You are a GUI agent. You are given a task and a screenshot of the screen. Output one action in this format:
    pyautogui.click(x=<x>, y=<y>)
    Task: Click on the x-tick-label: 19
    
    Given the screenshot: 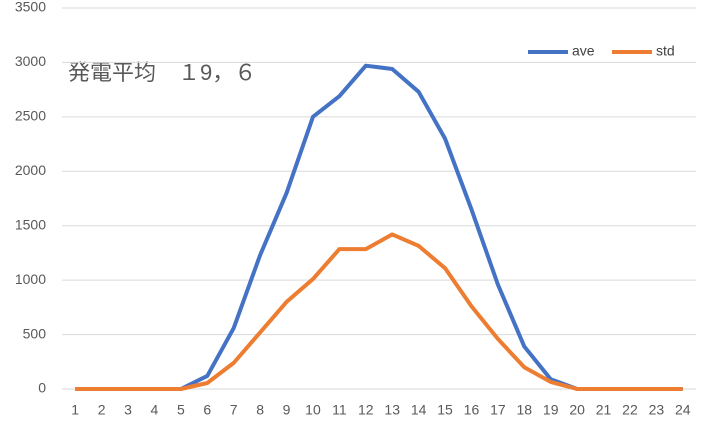 What is the action you would take?
    pyautogui.click(x=551, y=410)
    